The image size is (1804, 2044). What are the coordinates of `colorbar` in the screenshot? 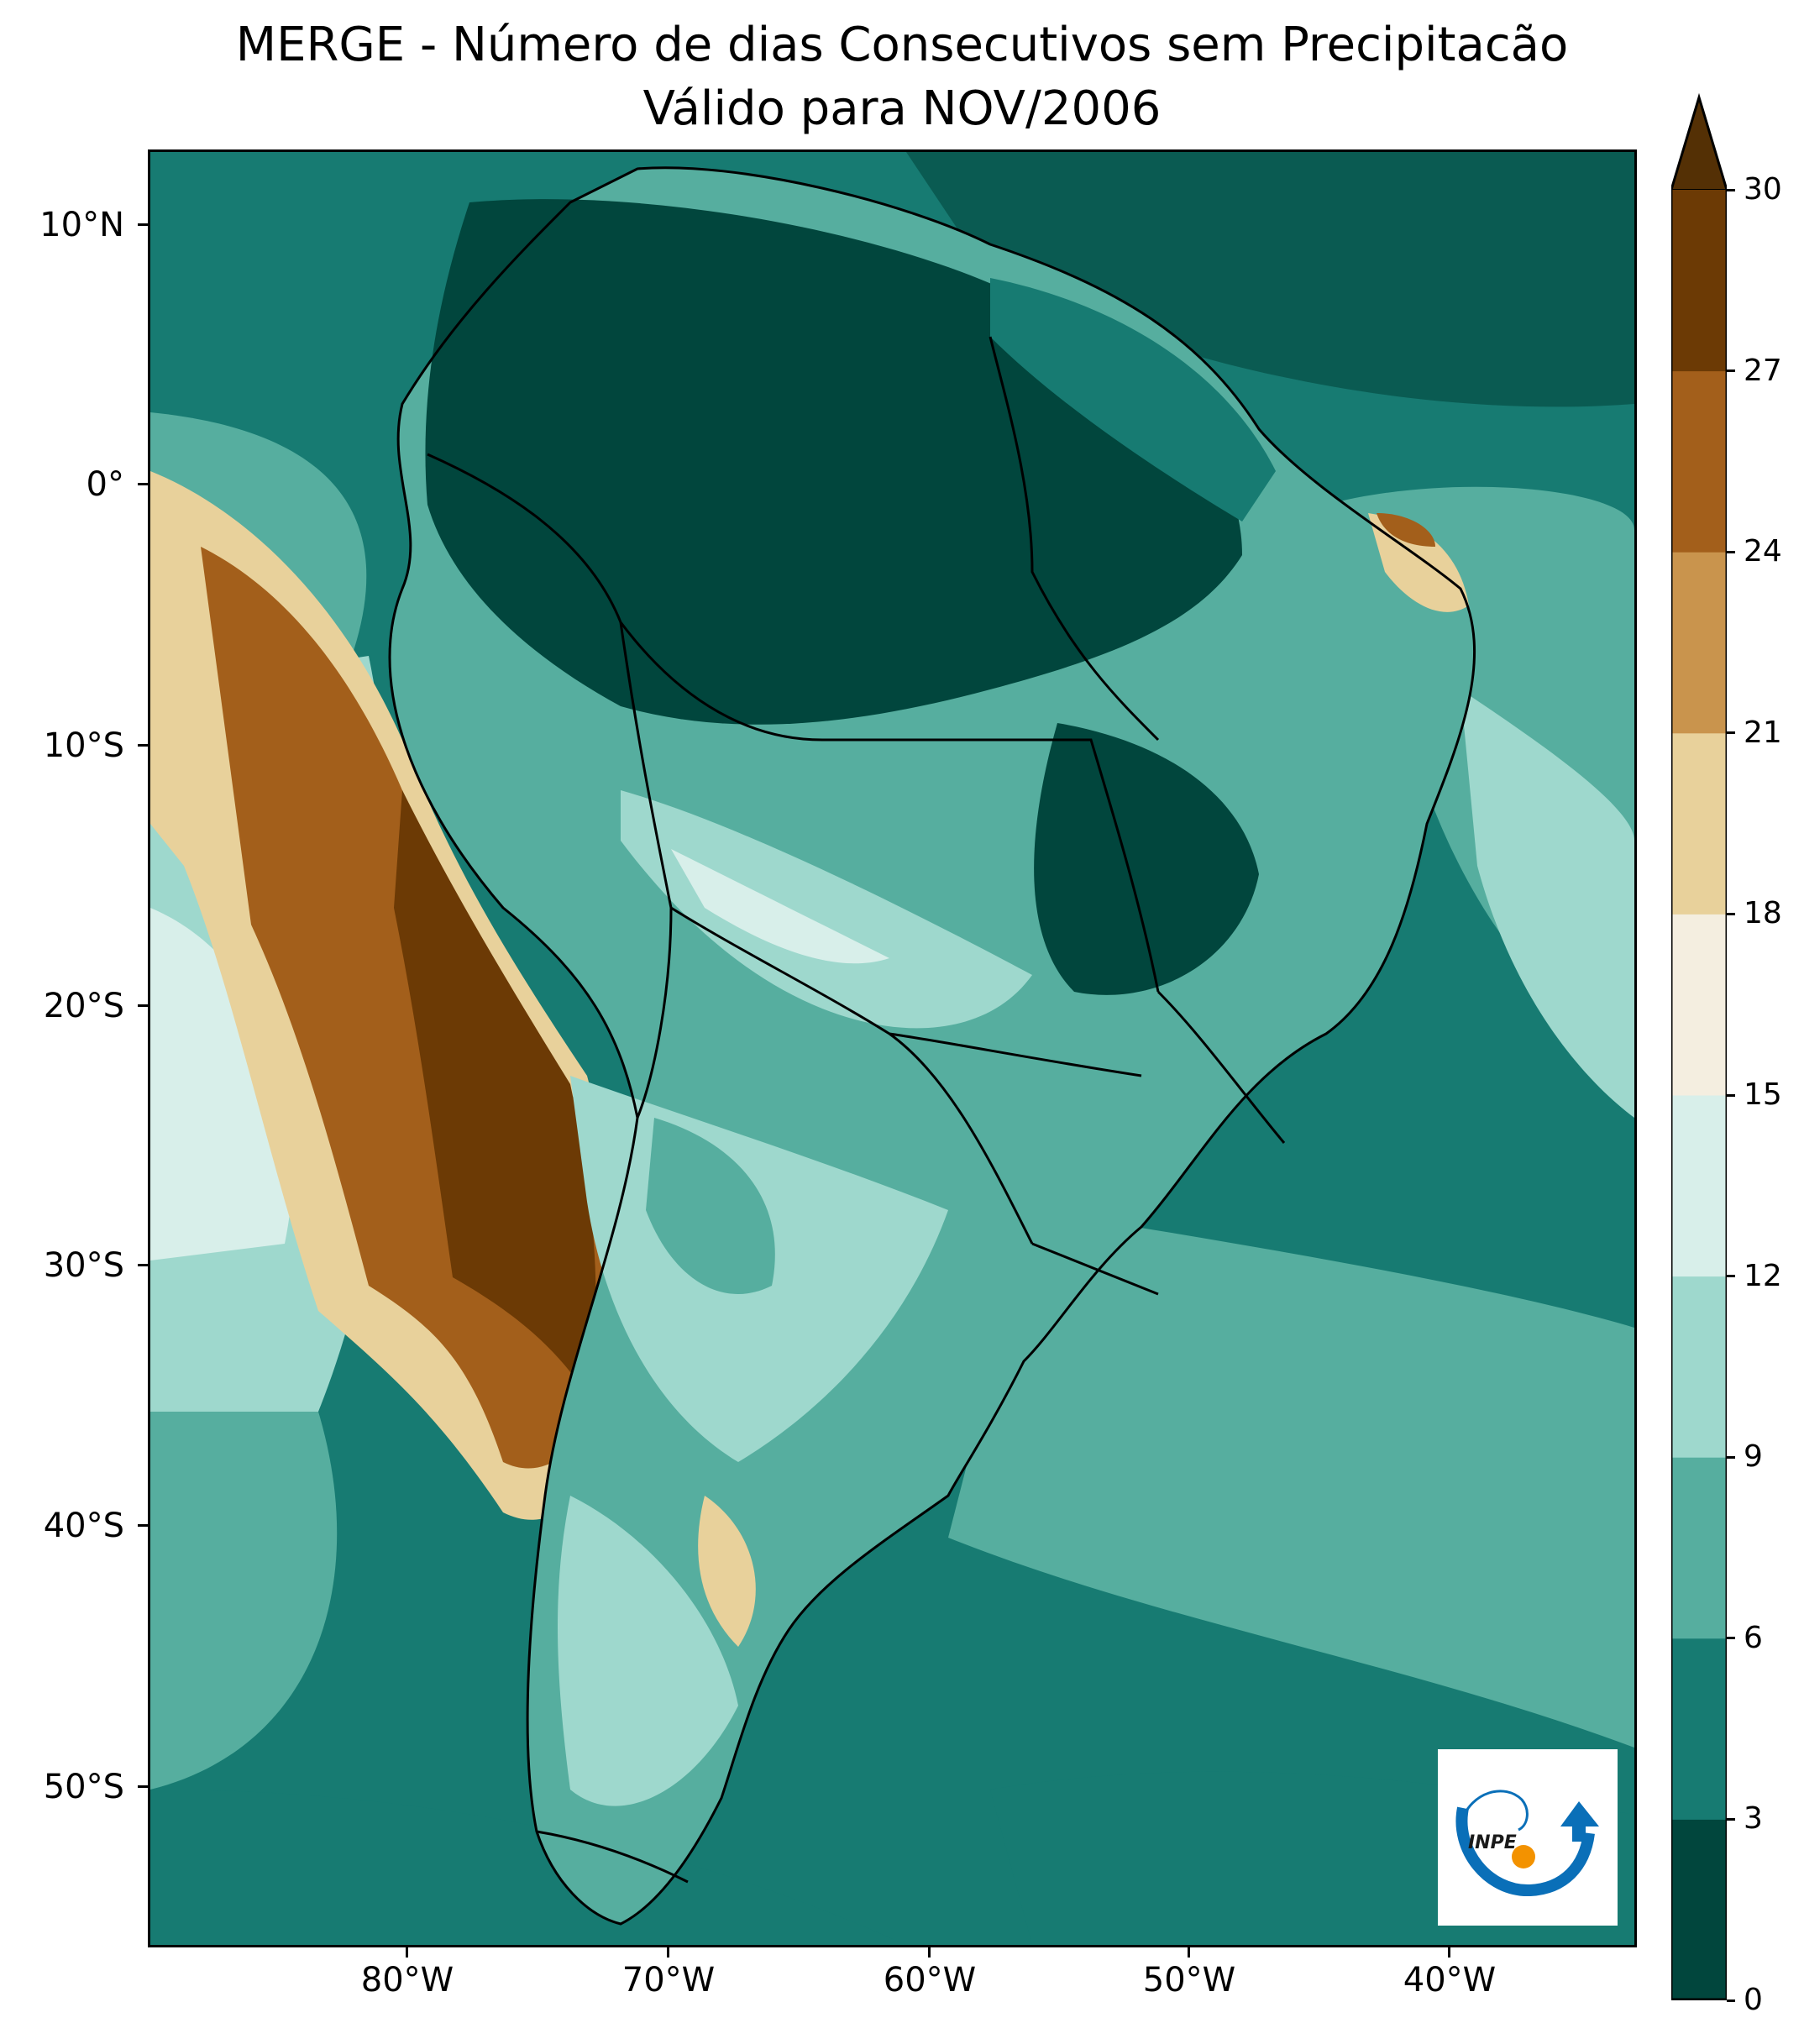 It's located at (1699, 1046).